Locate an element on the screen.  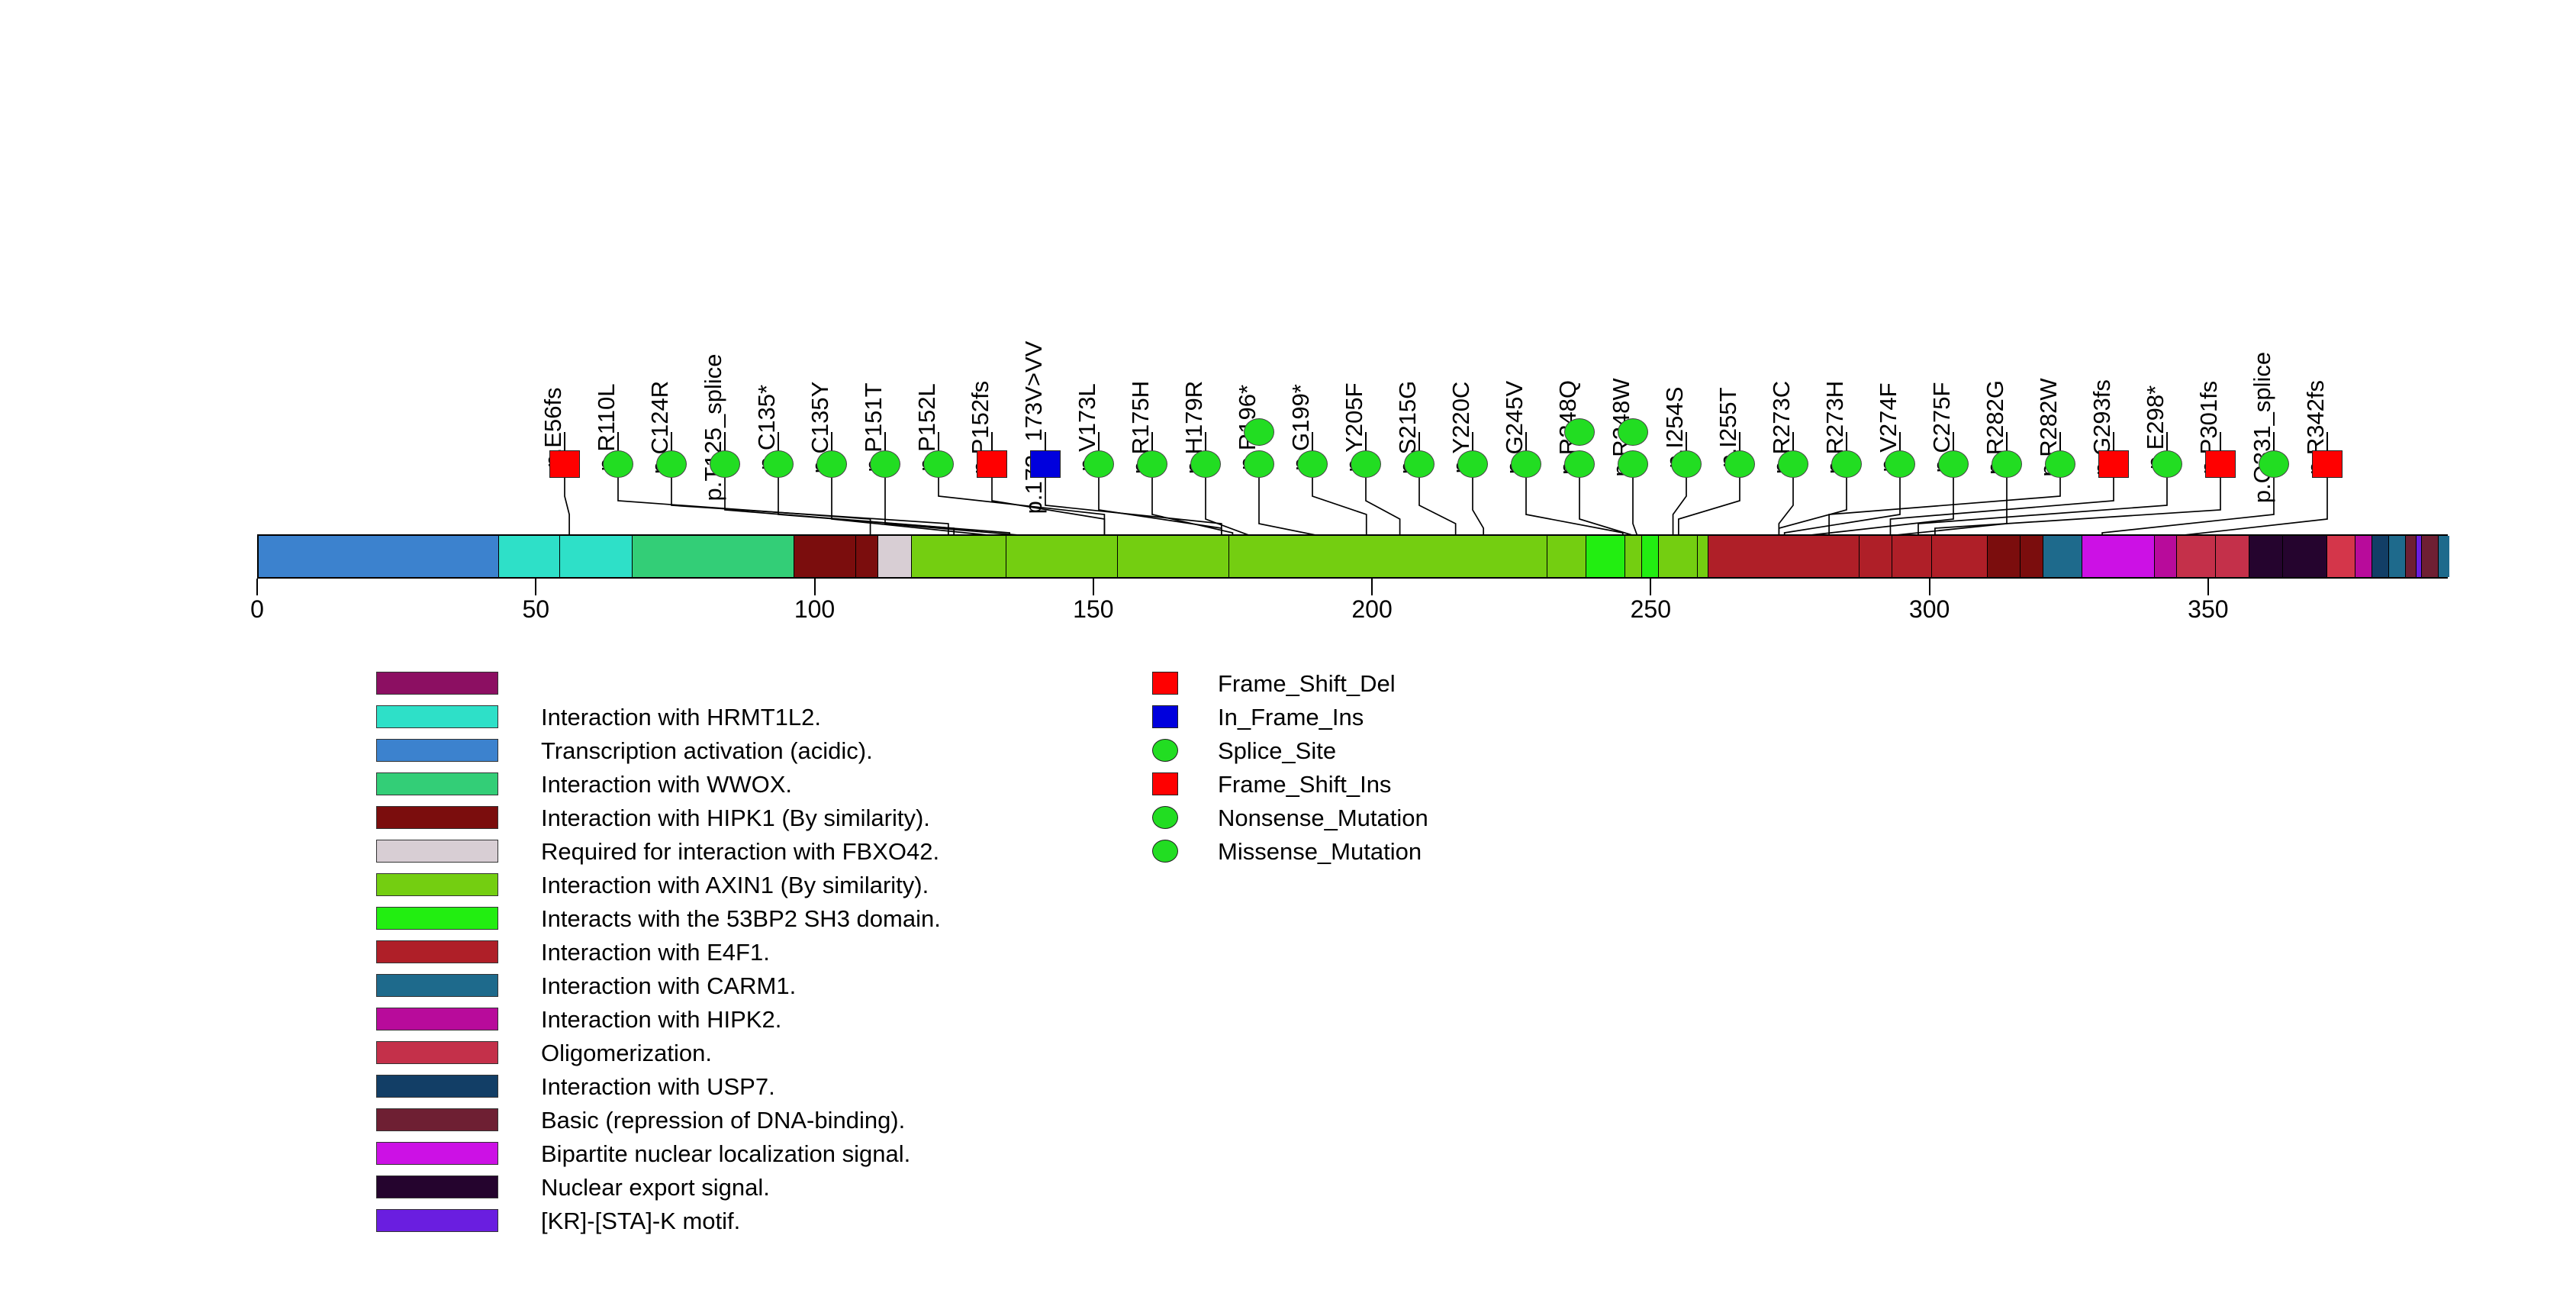
lollipop: p.T125_splice is located at coordinates (720, 298).